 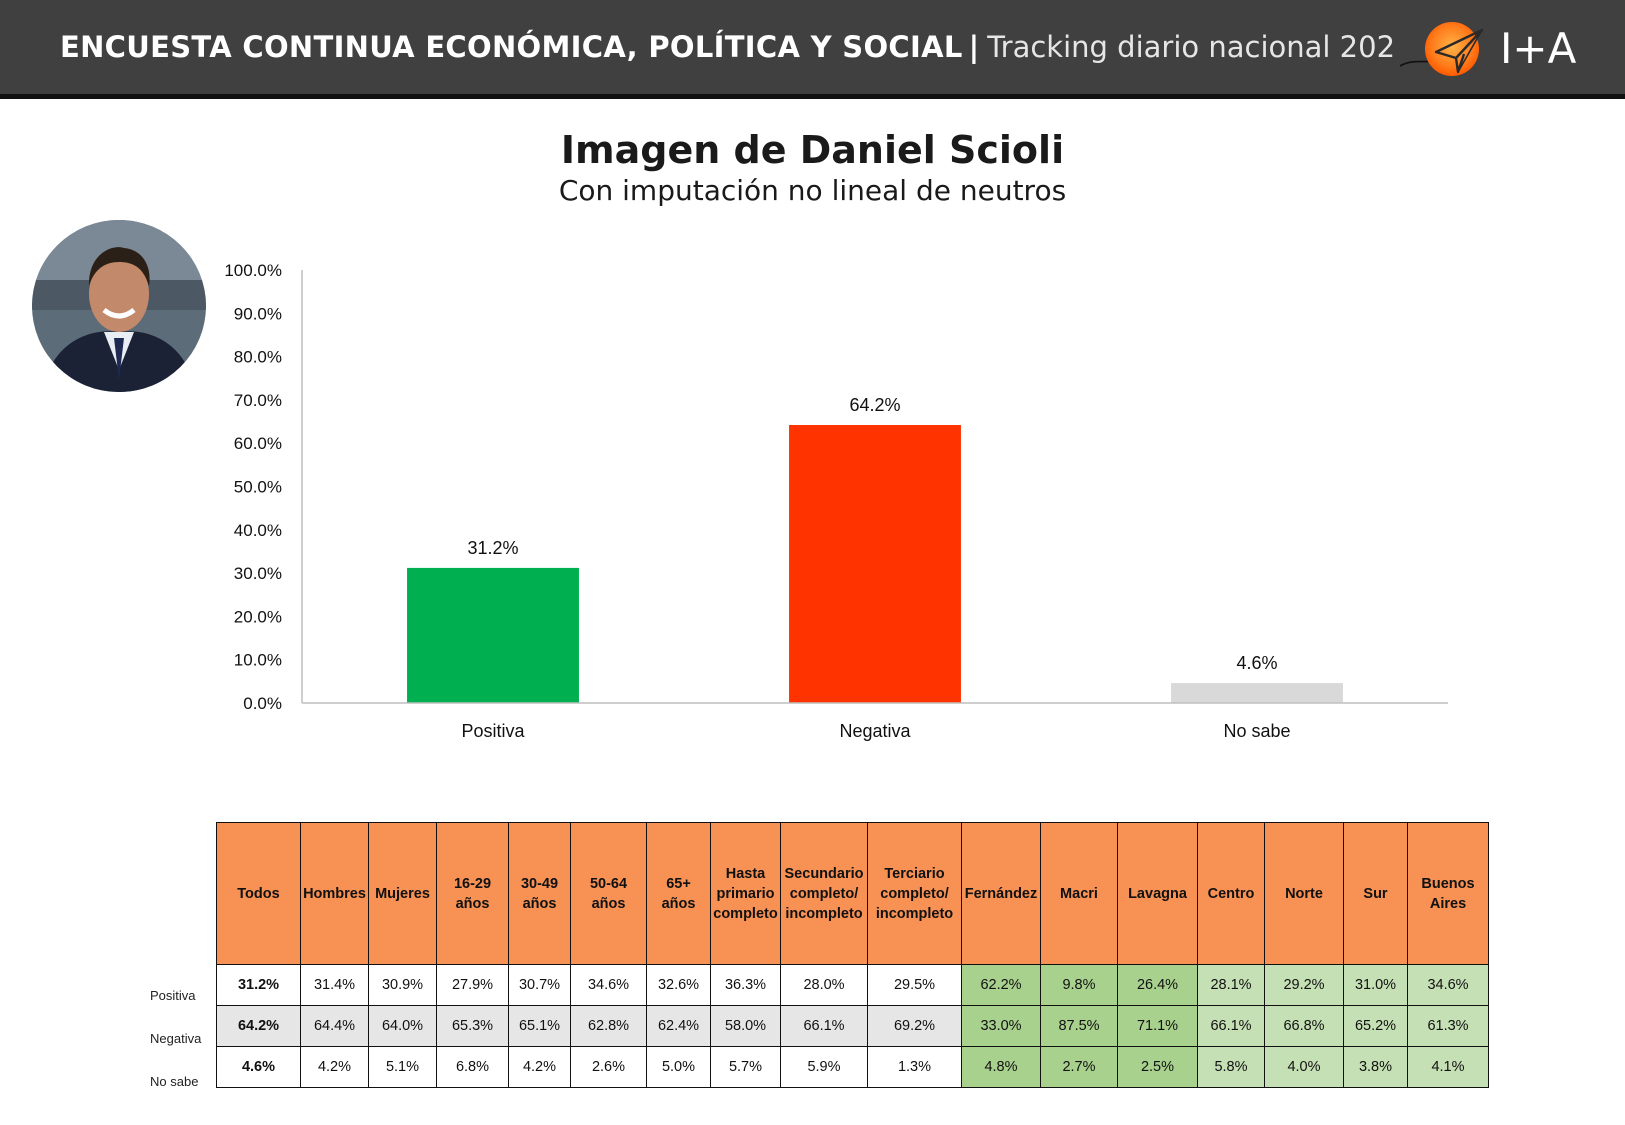 What do you see at coordinates (914, 893) in the screenshot?
I see `column-header: Terciario completo/incompleto` at bounding box center [914, 893].